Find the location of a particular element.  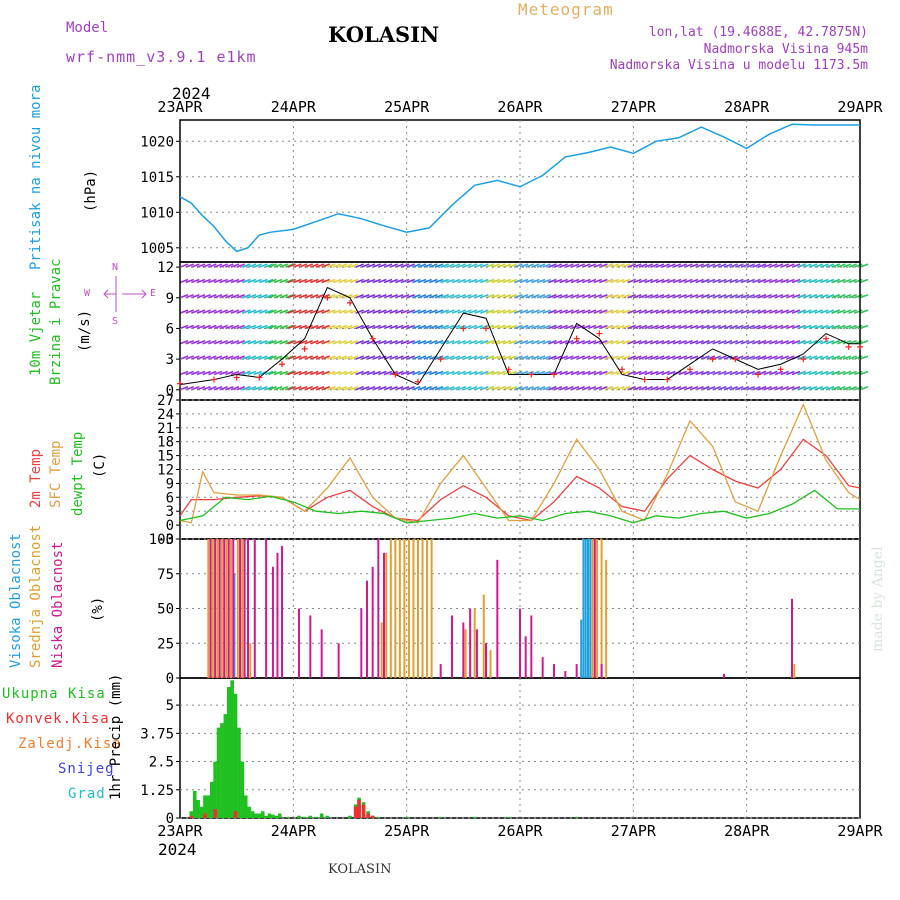

low-cloud-bar is located at coordinates (282, 611).